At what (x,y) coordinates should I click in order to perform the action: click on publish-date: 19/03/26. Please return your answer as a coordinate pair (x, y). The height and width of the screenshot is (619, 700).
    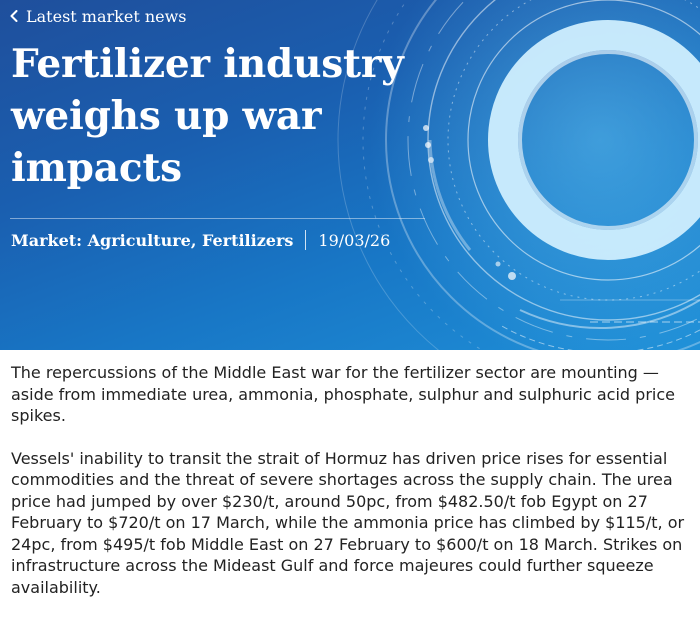
    Looking at the image, I should click on (354, 240).